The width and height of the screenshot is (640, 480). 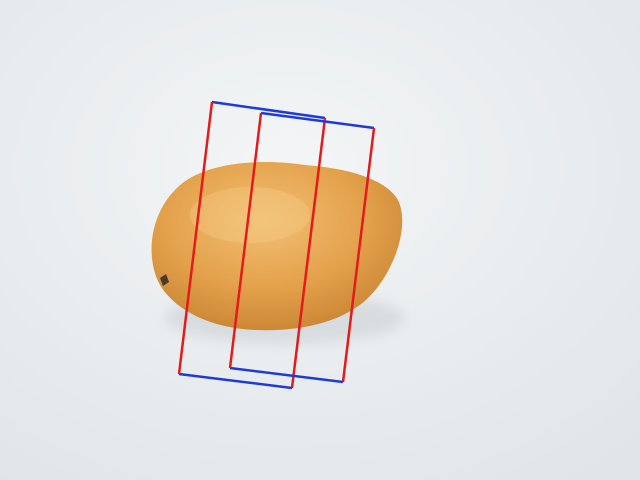 I want to click on grasp-rect-1-top-edge, so click(x=268, y=110).